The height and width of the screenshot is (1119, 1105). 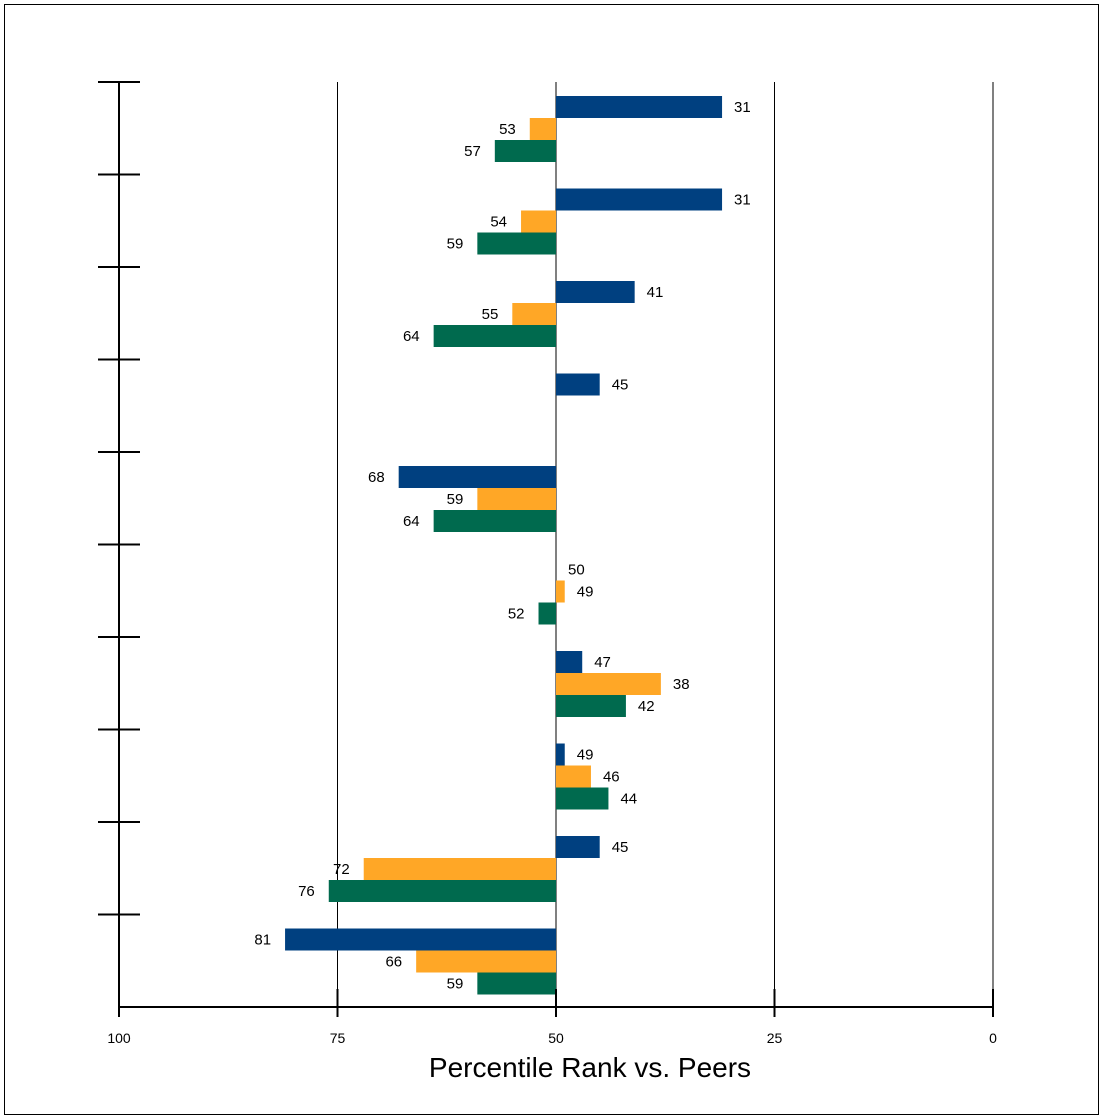 What do you see at coordinates (516, 614) in the screenshot?
I see `data-label: 52` at bounding box center [516, 614].